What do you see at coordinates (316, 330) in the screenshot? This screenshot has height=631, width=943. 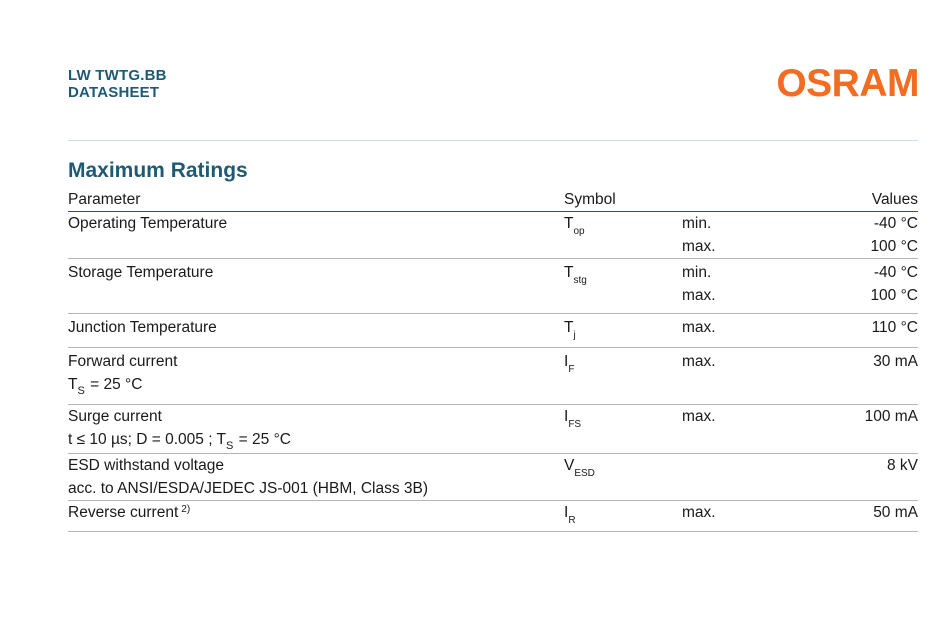 I see `parameter-cell: Junction Temperature` at bounding box center [316, 330].